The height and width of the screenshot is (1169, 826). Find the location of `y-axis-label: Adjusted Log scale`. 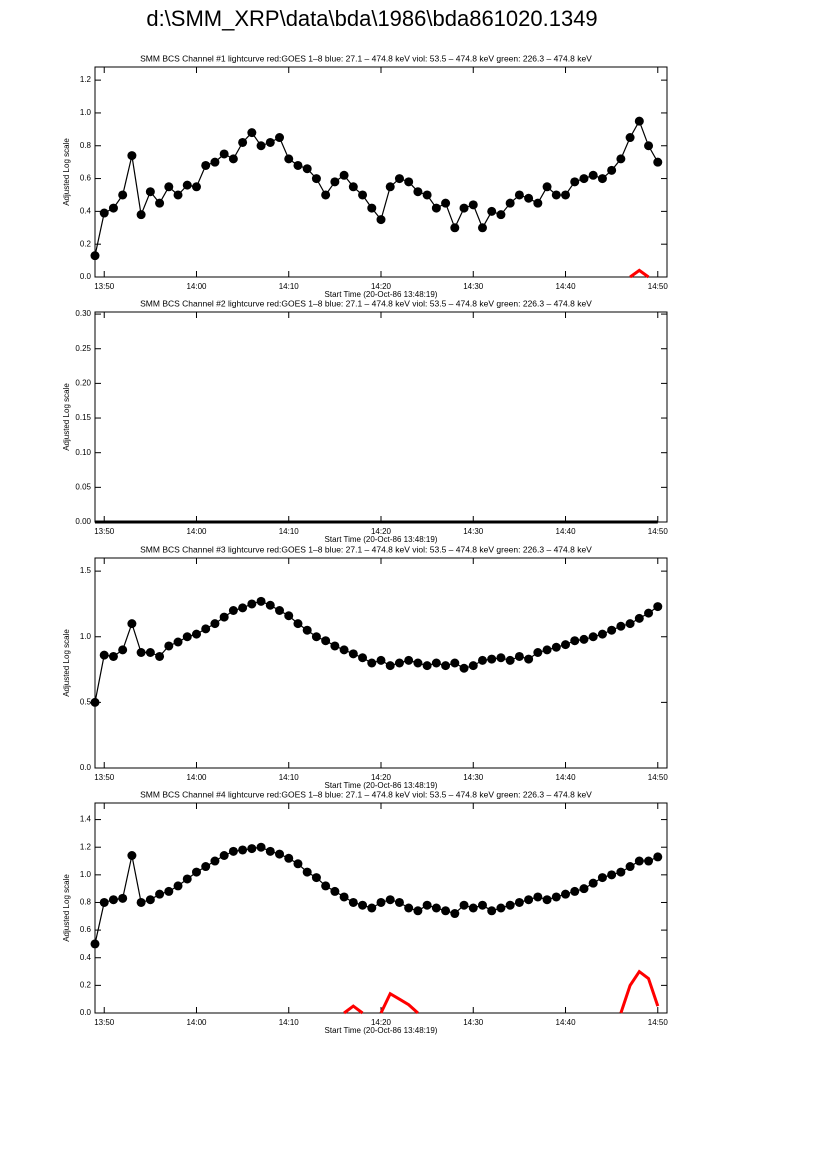

y-axis-label: Adjusted Log scale is located at coordinates (66, 663).